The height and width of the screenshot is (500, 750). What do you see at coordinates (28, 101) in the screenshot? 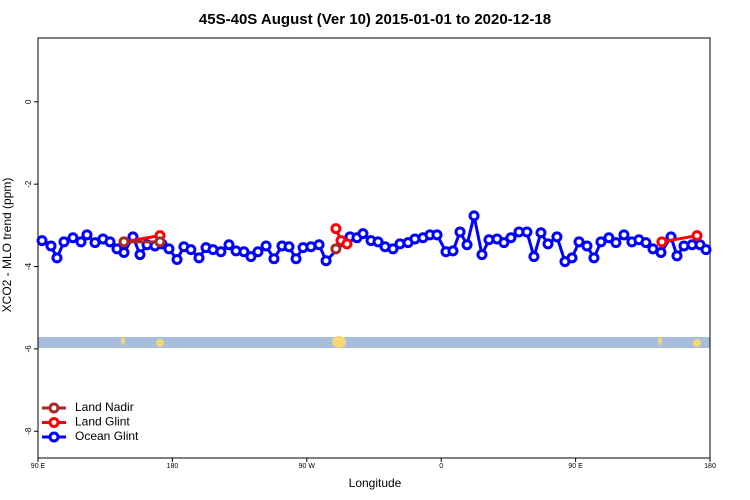
I see `y-tick-label: 0` at bounding box center [28, 101].